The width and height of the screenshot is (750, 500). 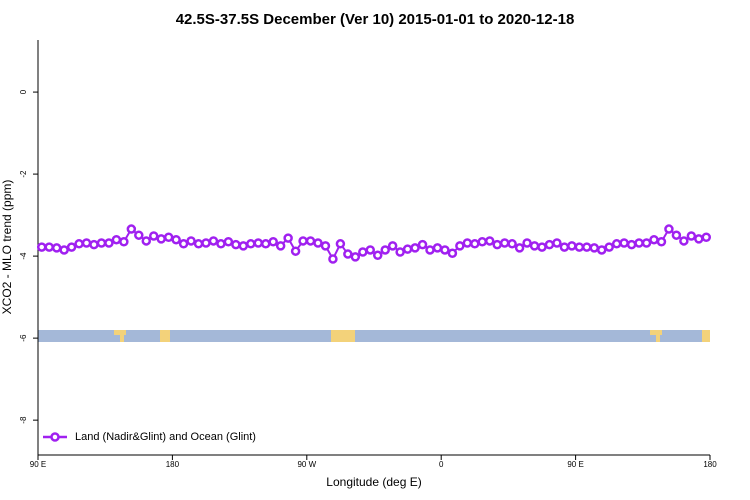 I want to click on y-axis-label: XCO2 - MLO trend (ppm), so click(x=7, y=247).